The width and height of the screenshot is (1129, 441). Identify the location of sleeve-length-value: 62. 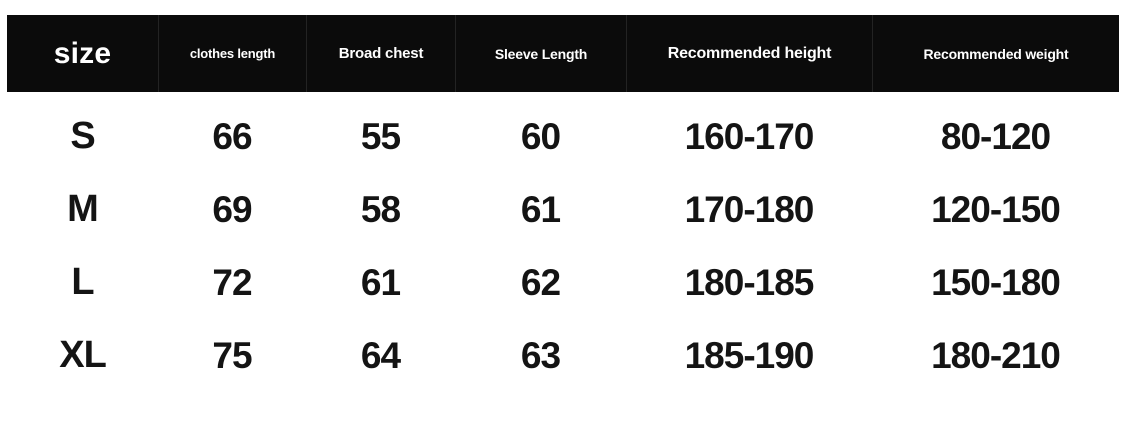
(540, 282).